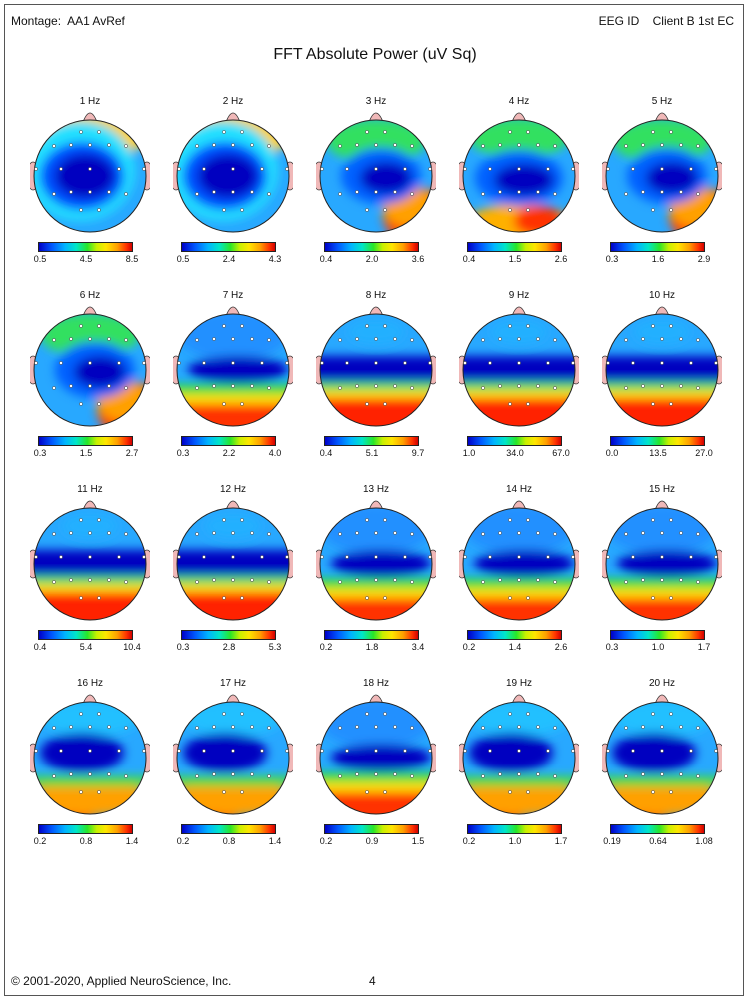  What do you see at coordinates (90, 295) in the screenshot?
I see `topomap-frequency-label: 6 Hz` at bounding box center [90, 295].